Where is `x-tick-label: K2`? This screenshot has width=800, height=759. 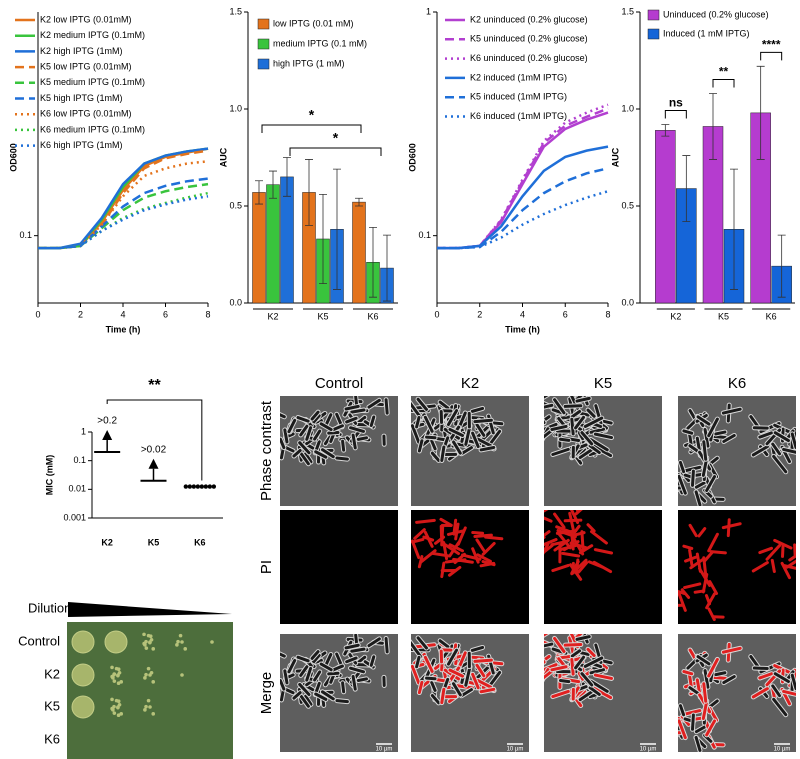 x-tick-label: K2 is located at coordinates (272, 316).